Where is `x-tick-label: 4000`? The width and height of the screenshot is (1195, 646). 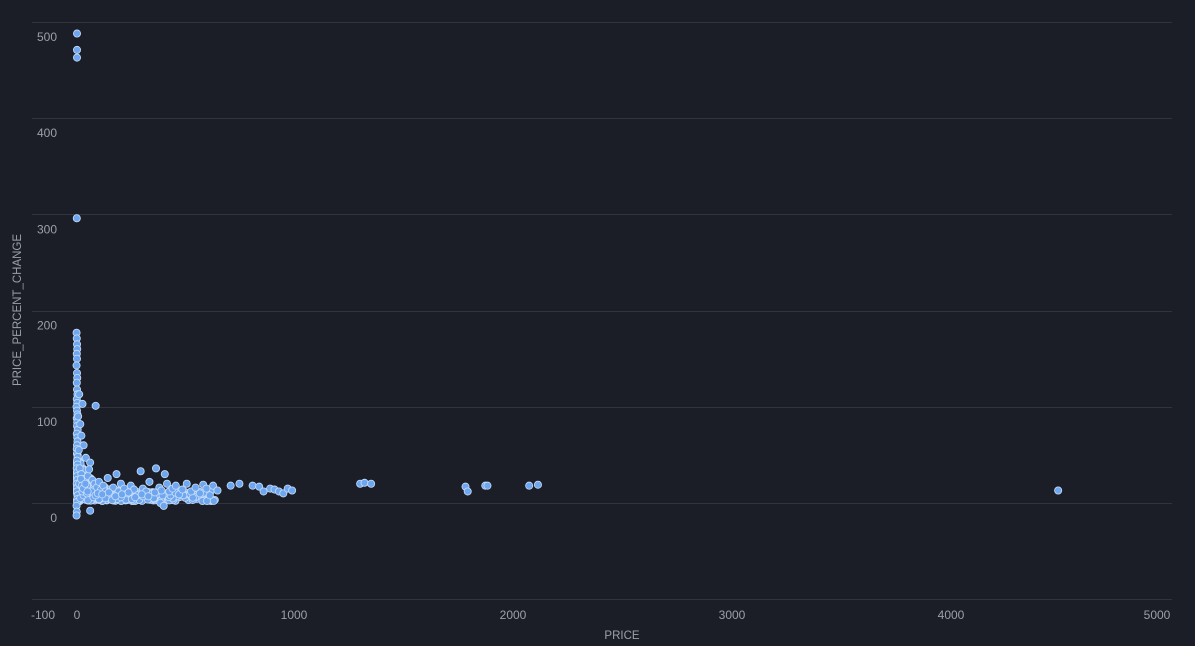
x-tick-label: 4000 is located at coordinates (951, 615).